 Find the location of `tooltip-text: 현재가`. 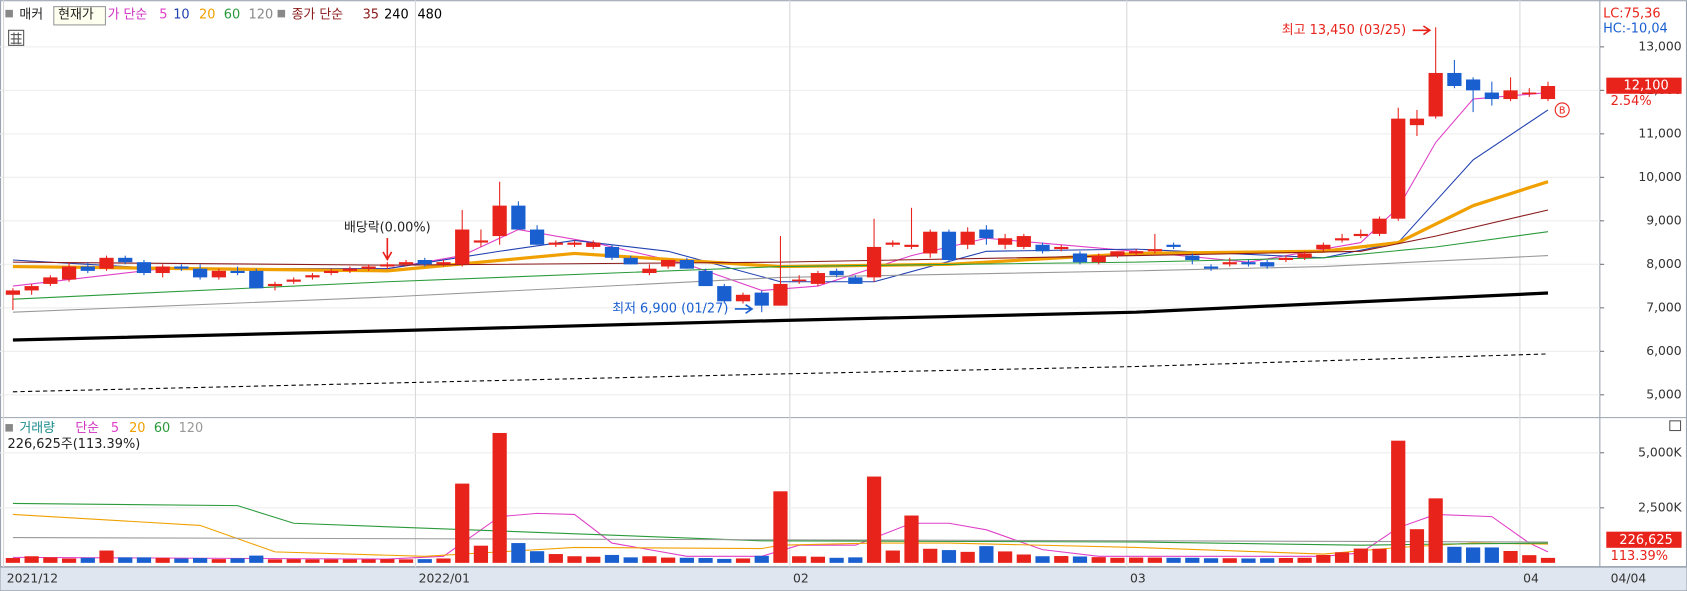

tooltip-text: 현재가 is located at coordinates (76, 15).